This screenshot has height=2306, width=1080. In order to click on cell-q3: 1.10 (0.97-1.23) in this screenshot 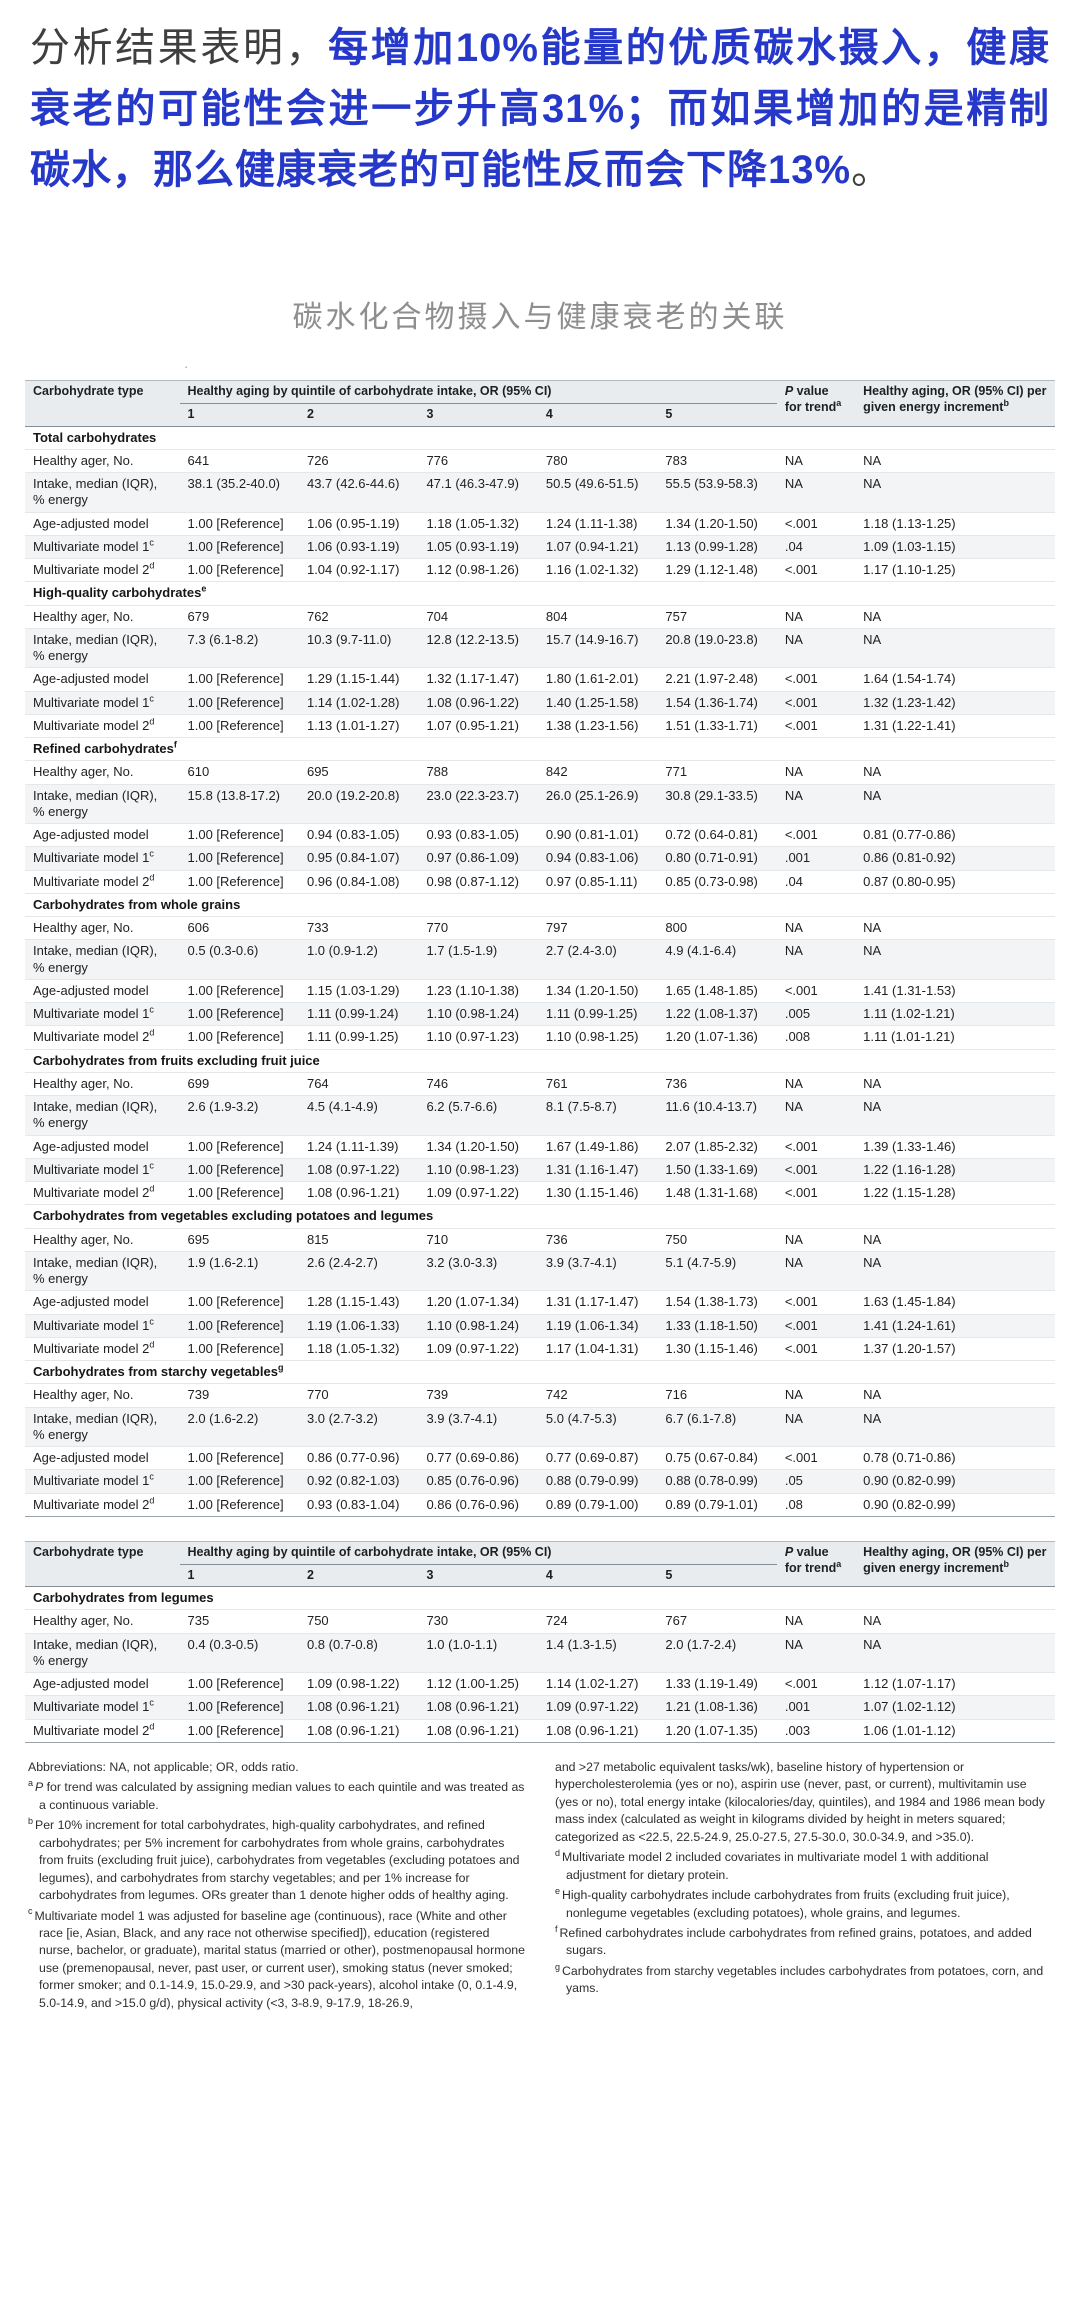, I will do `click(478, 1037)`.